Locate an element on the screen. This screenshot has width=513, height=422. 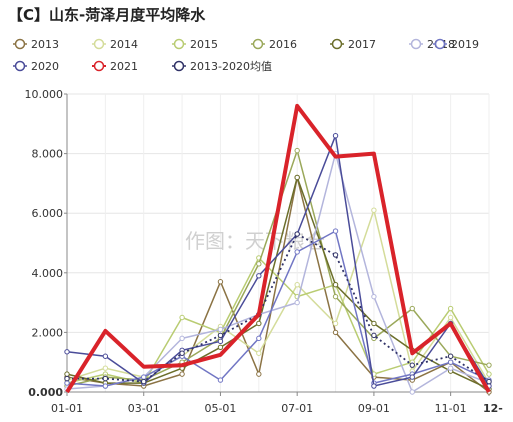
y-tick-label: 2.000 is located at coordinates (48, 332).